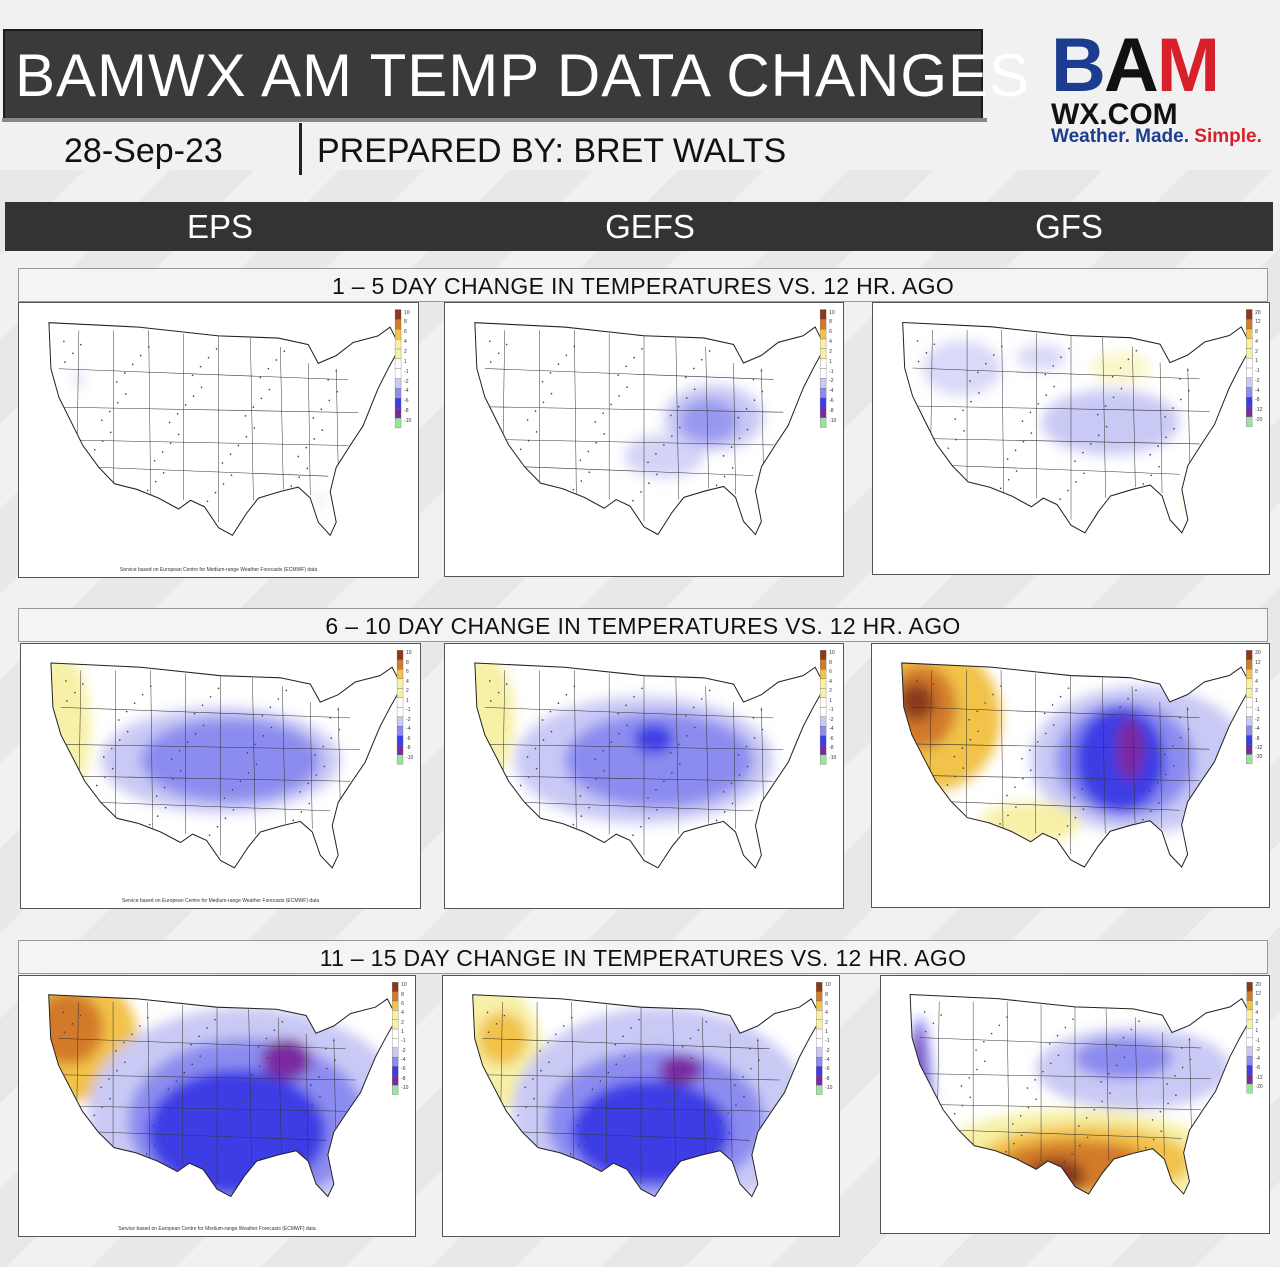 Image resolution: width=1280 pixels, height=1267 pixels. I want to click on logo-tagline-part2: Simple., so click(1228, 136).